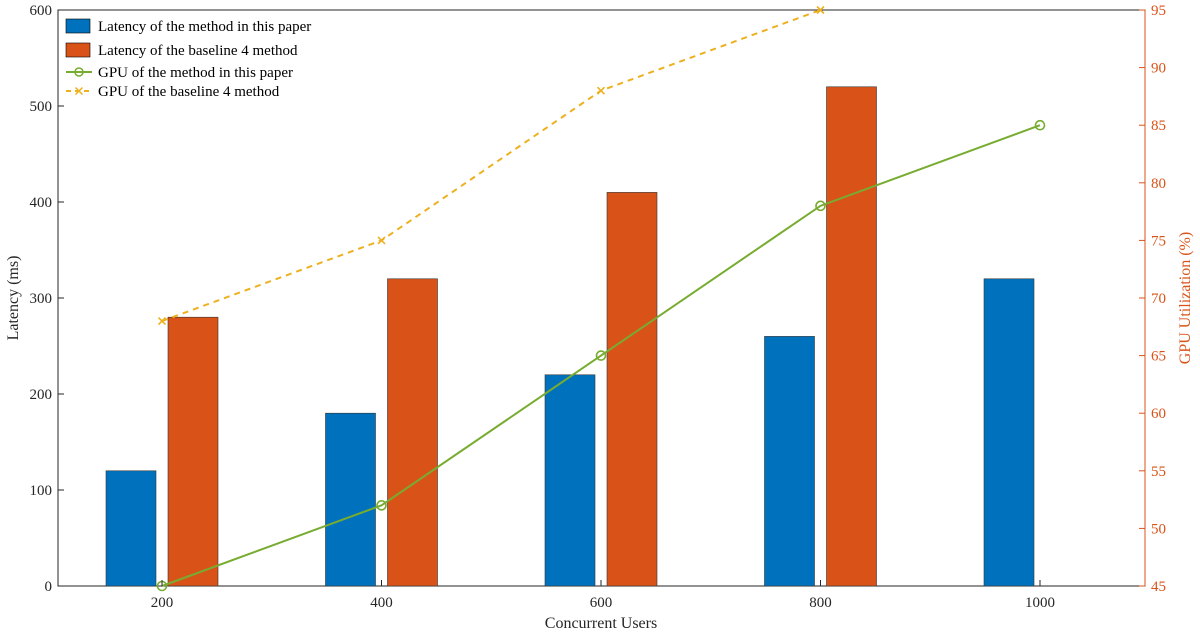  What do you see at coordinates (1158, 126) in the screenshot?
I see `right-tick-label-85: 85` at bounding box center [1158, 126].